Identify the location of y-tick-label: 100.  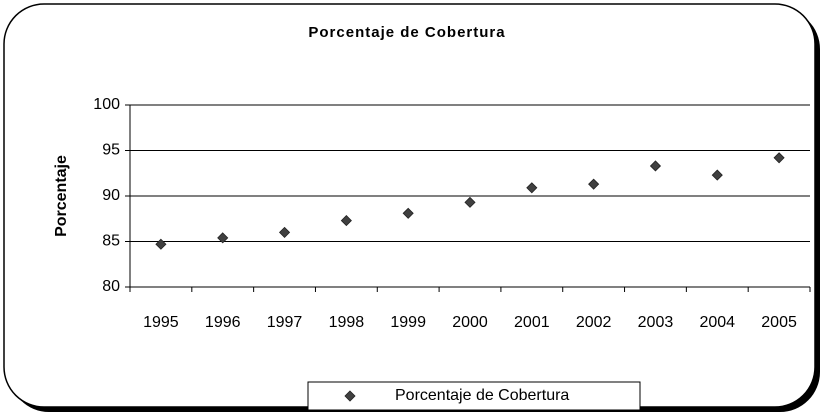
(106, 104).